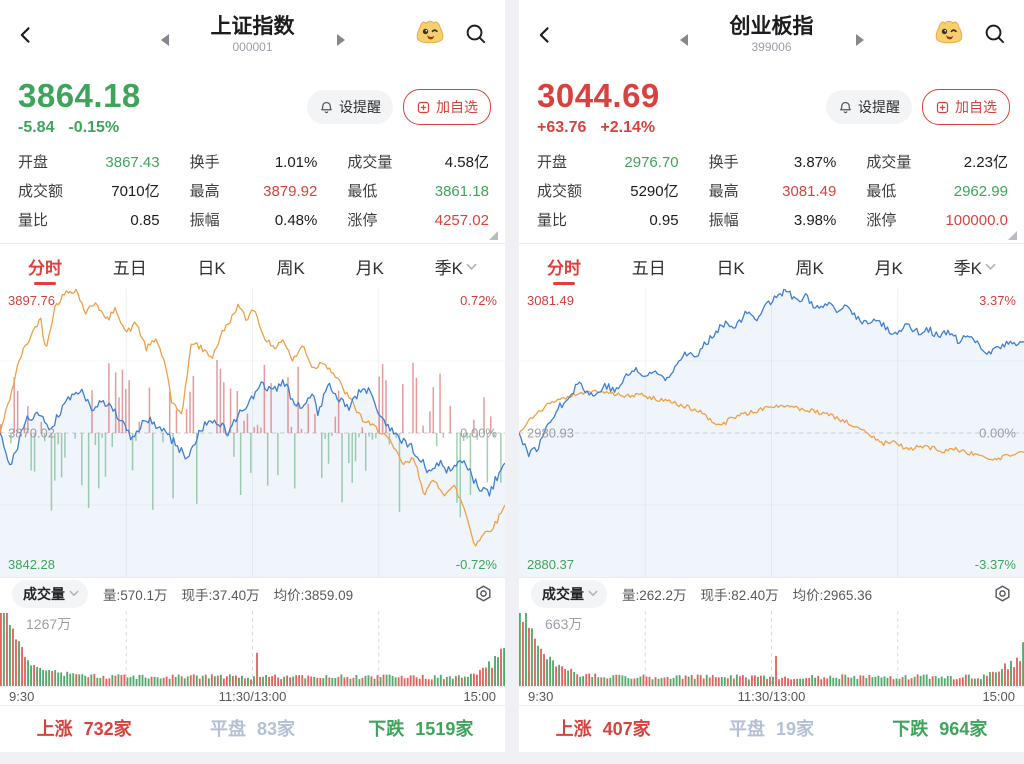 Image resolution: width=1024 pixels, height=764 pixels. What do you see at coordinates (771, 26) in the screenshot?
I see `page-title: 创业板指` at bounding box center [771, 26].